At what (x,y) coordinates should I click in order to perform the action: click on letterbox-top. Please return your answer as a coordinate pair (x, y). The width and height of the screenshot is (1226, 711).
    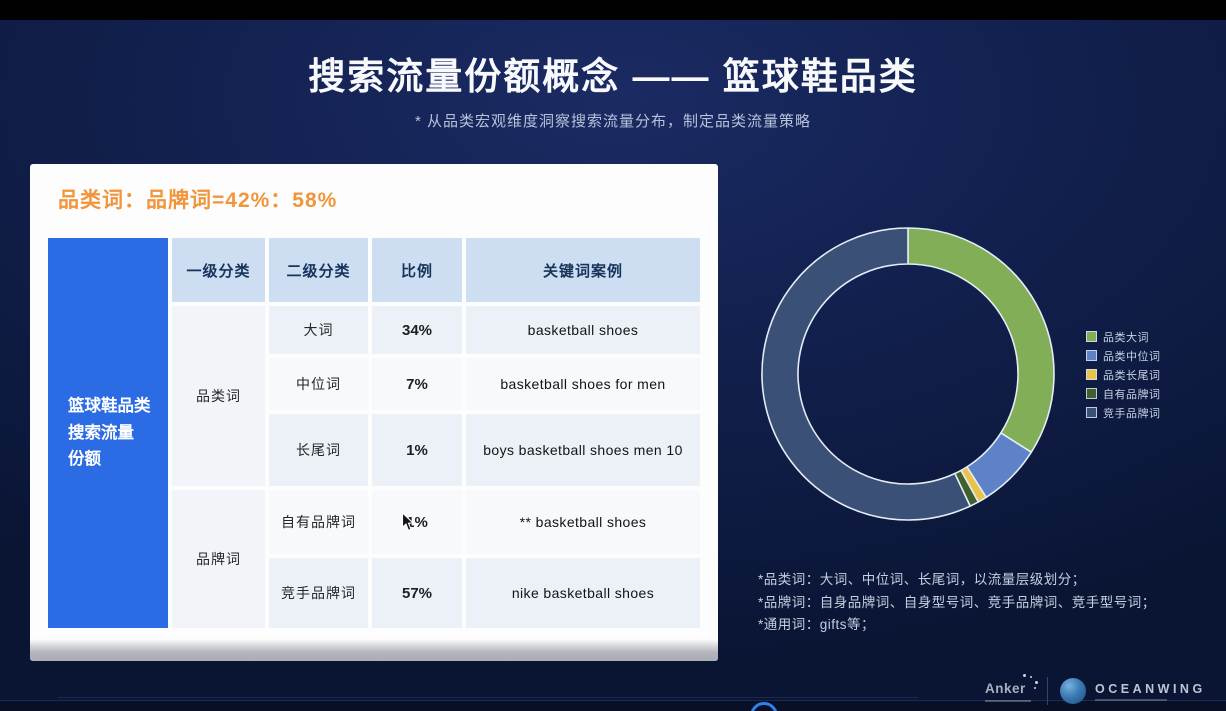
    Looking at the image, I should click on (613, 10).